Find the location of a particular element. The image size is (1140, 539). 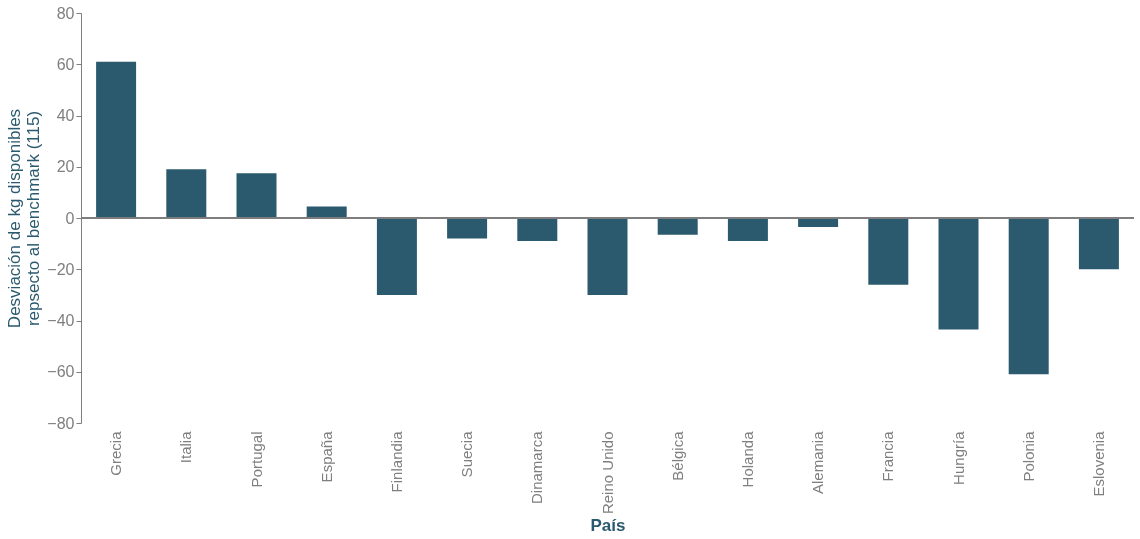

y-tick-label: 40 is located at coordinates (65, 115).